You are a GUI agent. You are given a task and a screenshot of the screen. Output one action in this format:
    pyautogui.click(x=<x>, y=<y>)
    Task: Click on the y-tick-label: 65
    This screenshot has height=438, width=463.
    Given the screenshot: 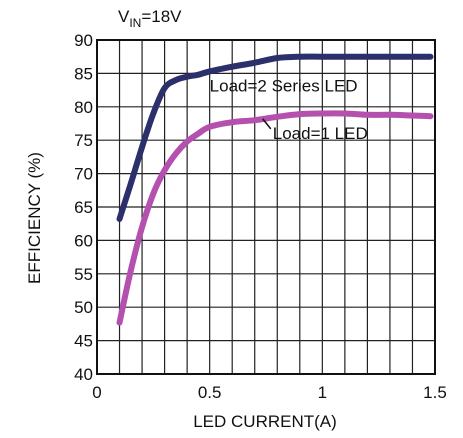 What is the action you would take?
    pyautogui.click(x=83, y=207)
    